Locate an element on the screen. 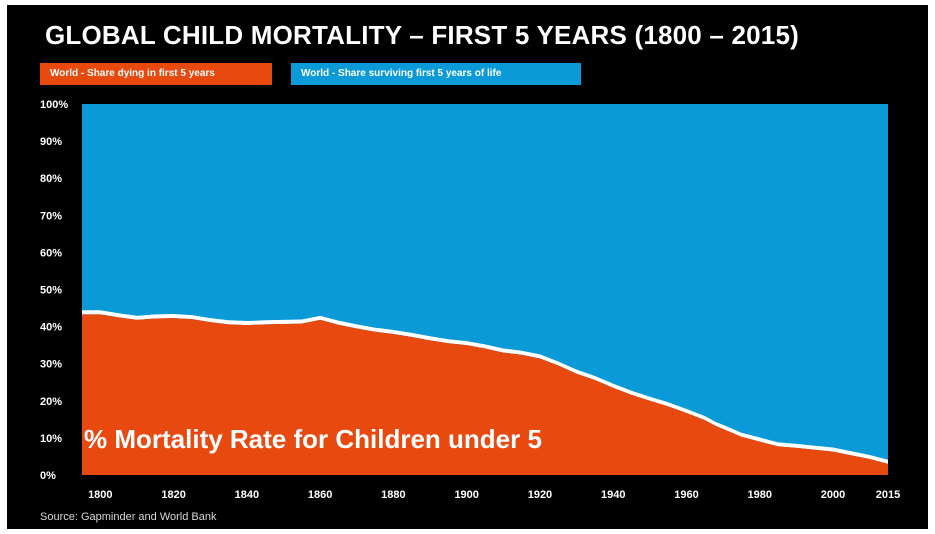 This screenshot has height=534, width=935. y-tick-label: 30% is located at coordinates (51, 365).